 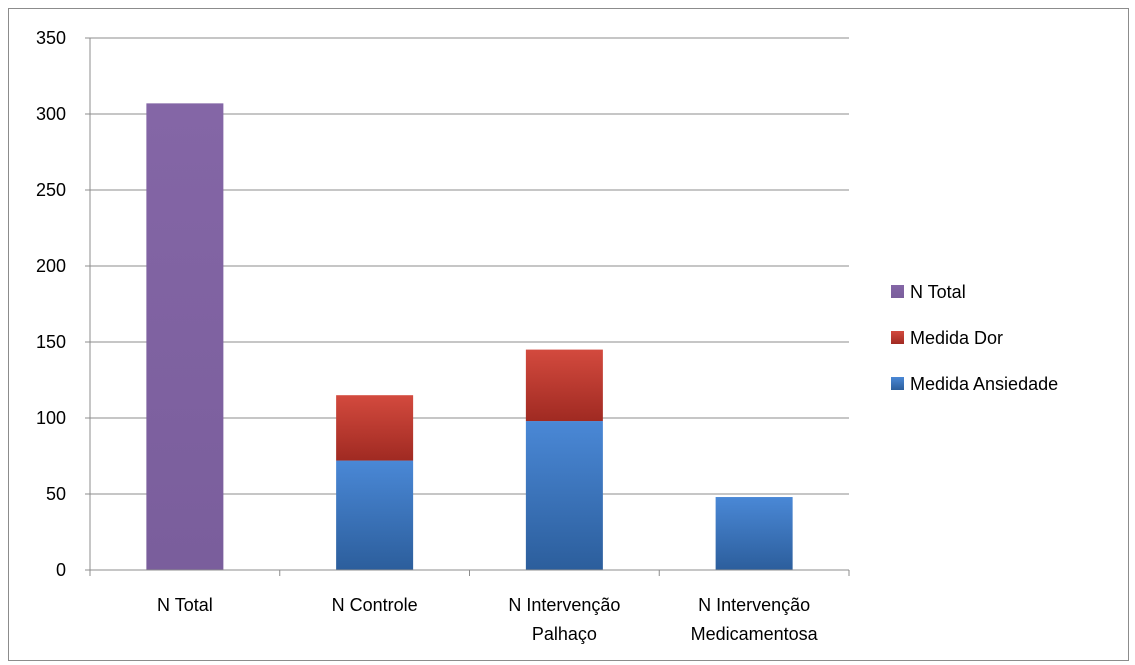 What do you see at coordinates (51, 266) in the screenshot?
I see `y-tick-label: 200` at bounding box center [51, 266].